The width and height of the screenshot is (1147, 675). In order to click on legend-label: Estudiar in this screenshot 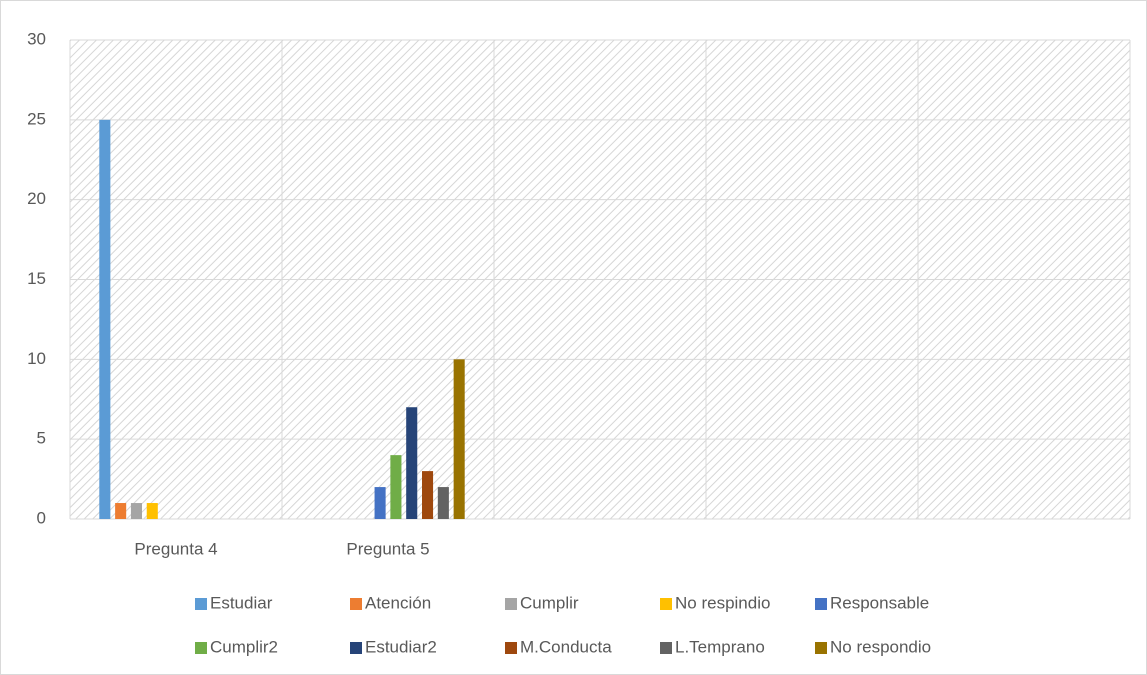, I will do `click(241, 602)`.